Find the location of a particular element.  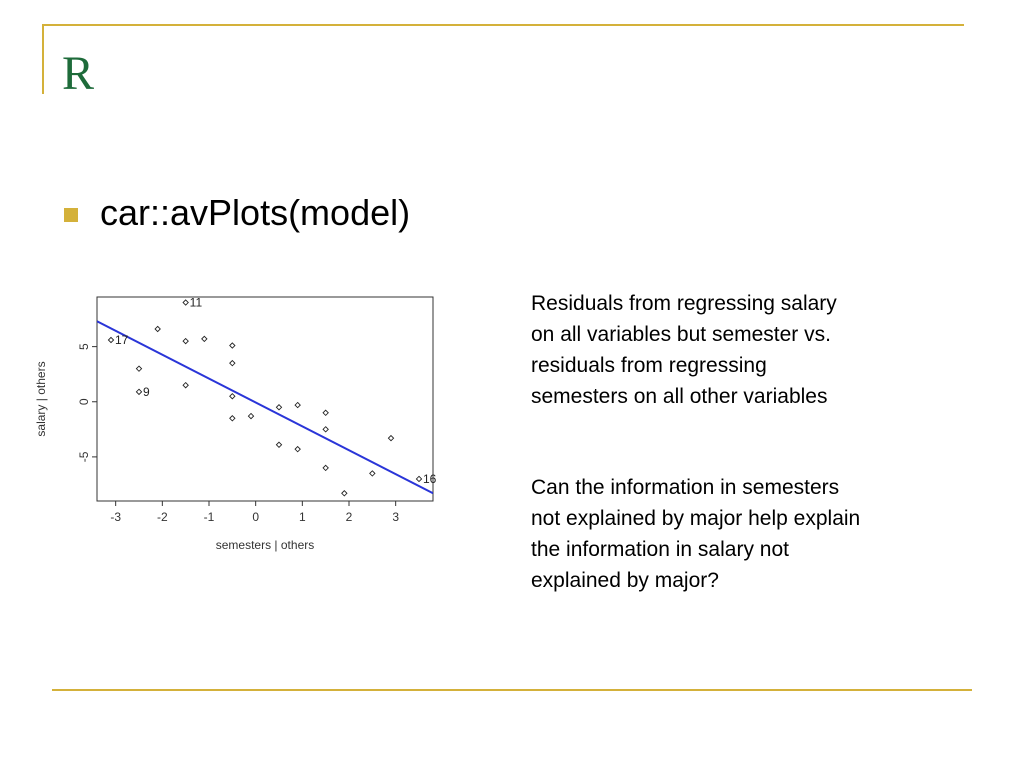

left-rule is located at coordinates (43, 59).